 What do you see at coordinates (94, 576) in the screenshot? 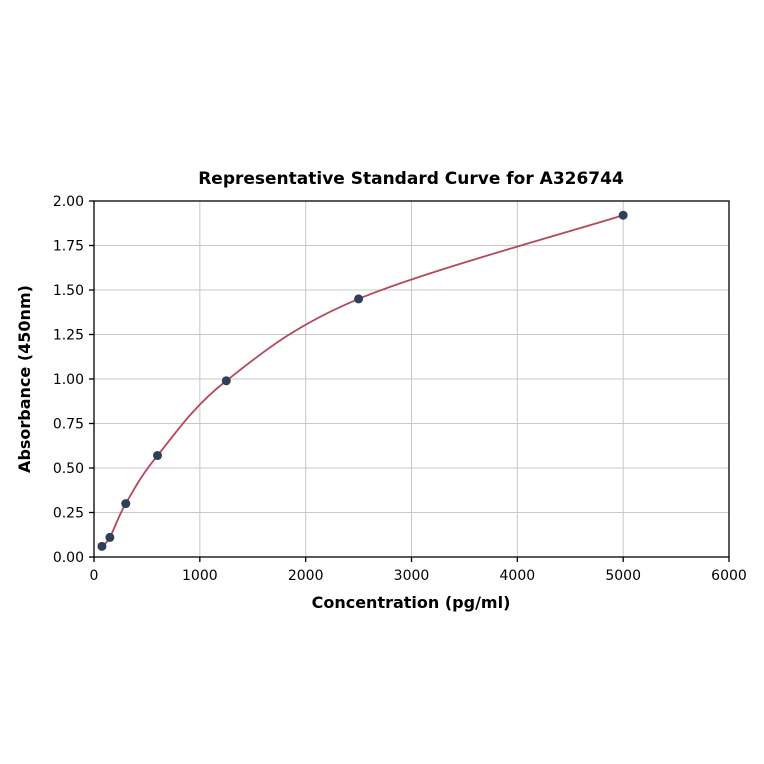
I see `x-tick-label: 0` at bounding box center [94, 576].